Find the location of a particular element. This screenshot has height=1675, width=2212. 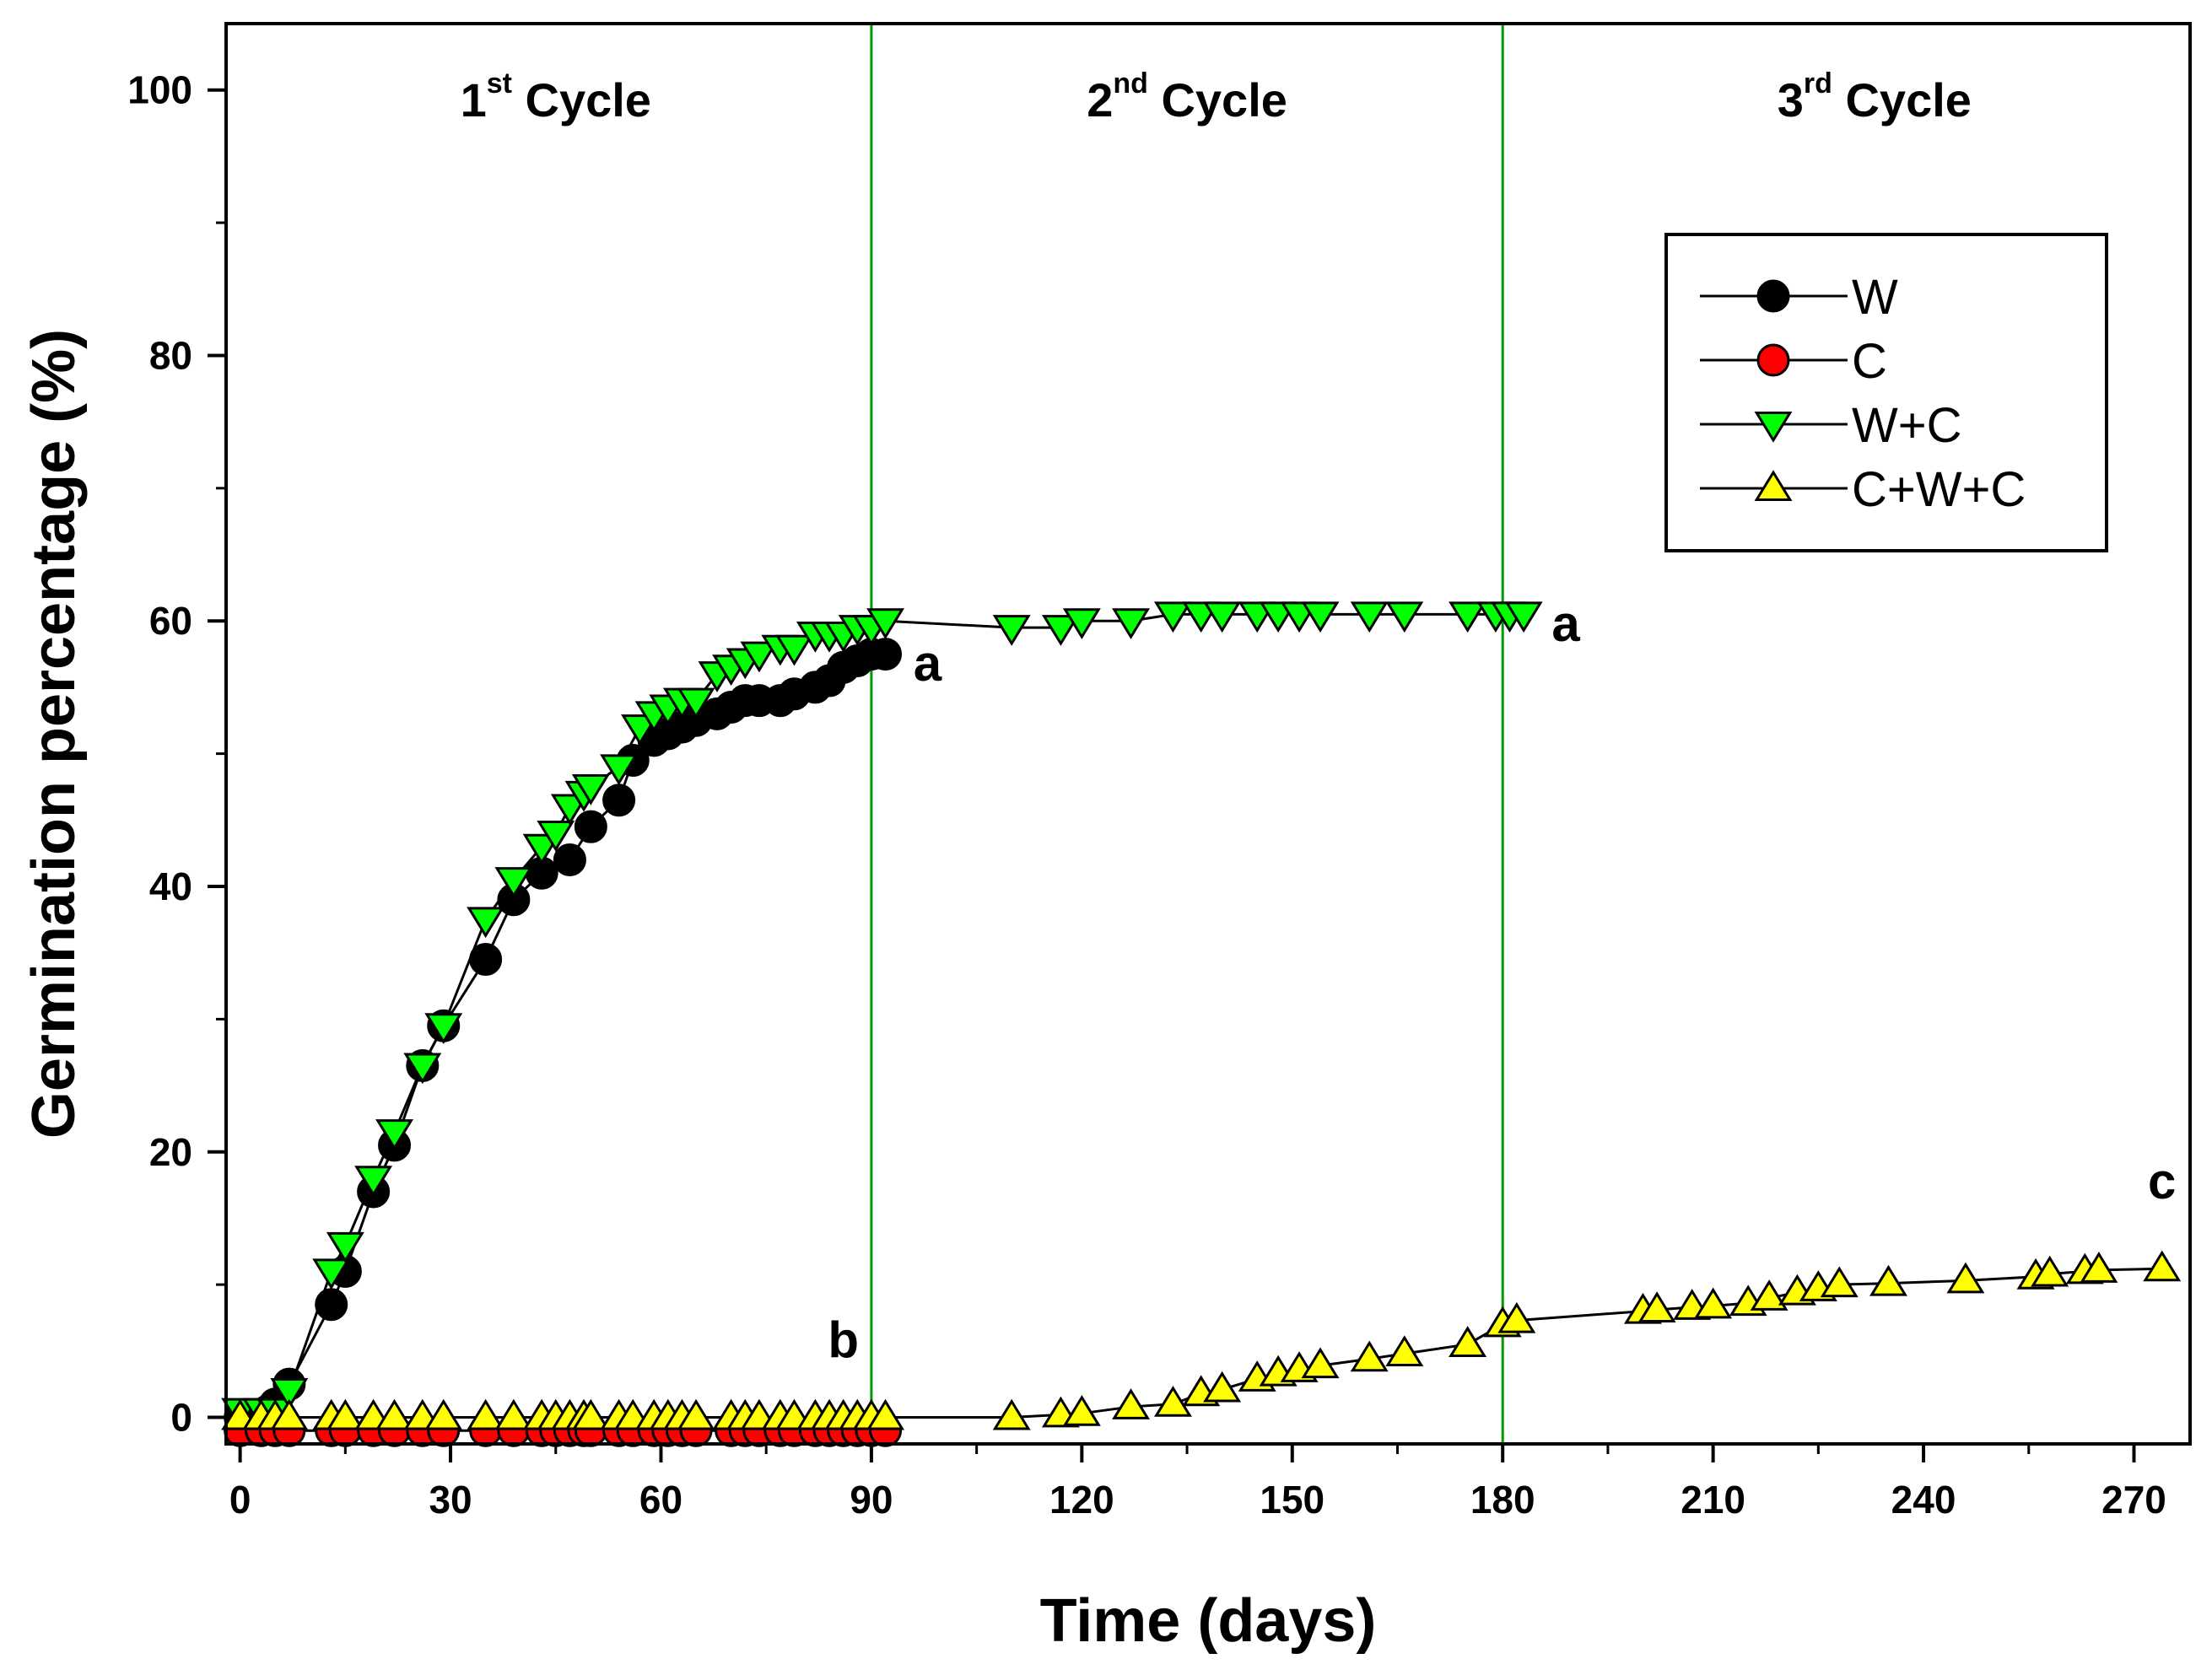

cycle-label: 3rd Cycle is located at coordinates (1875, 97).